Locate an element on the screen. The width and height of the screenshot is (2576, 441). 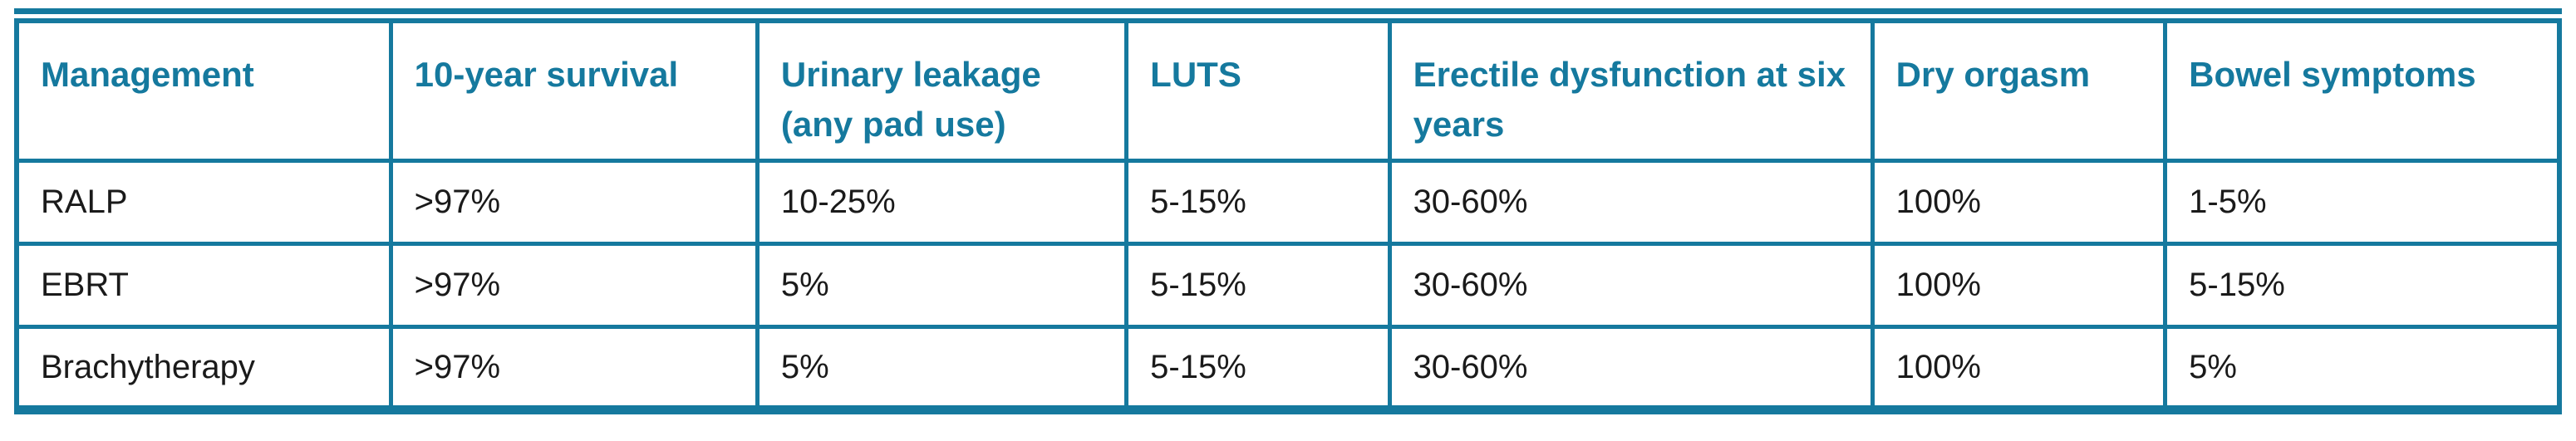
column-header-urinary-leakage: Urinary leakage (any pad use) is located at coordinates (942, 90).